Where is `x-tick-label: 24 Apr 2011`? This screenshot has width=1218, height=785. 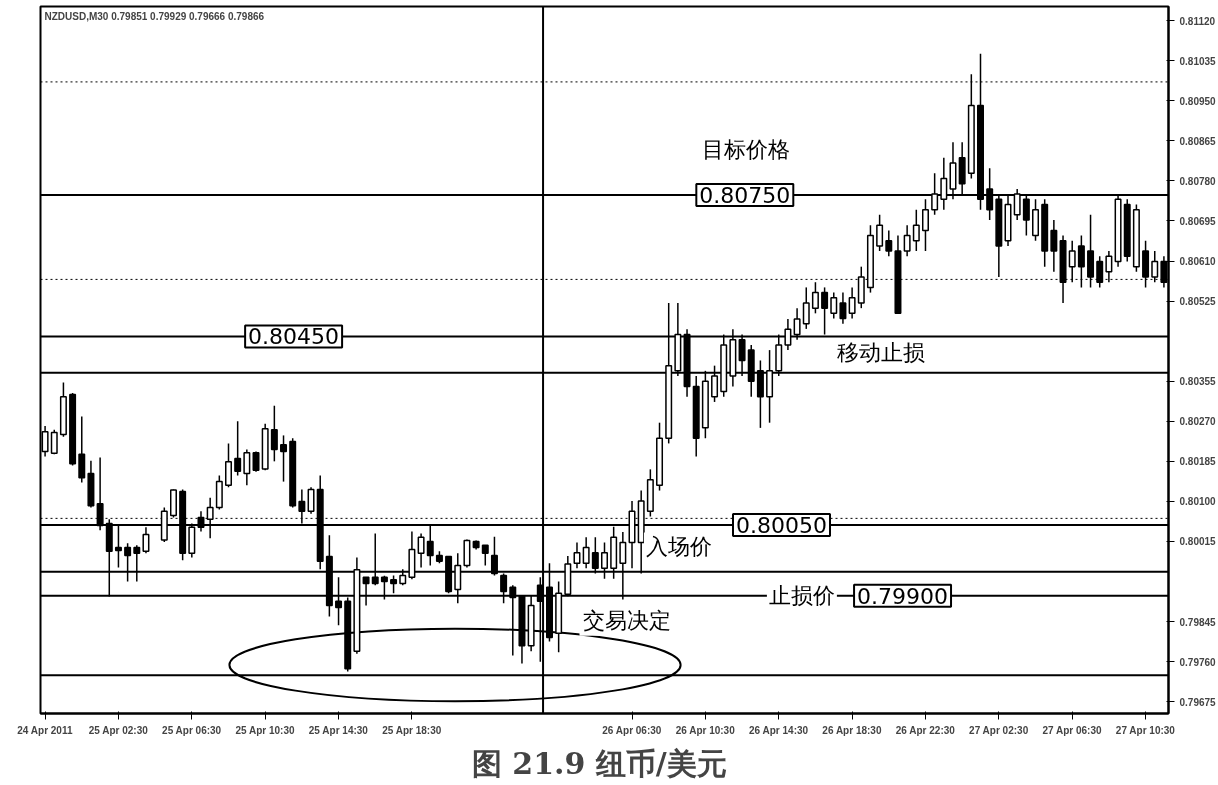
x-tick-label: 24 Apr 2011 is located at coordinates (45, 730).